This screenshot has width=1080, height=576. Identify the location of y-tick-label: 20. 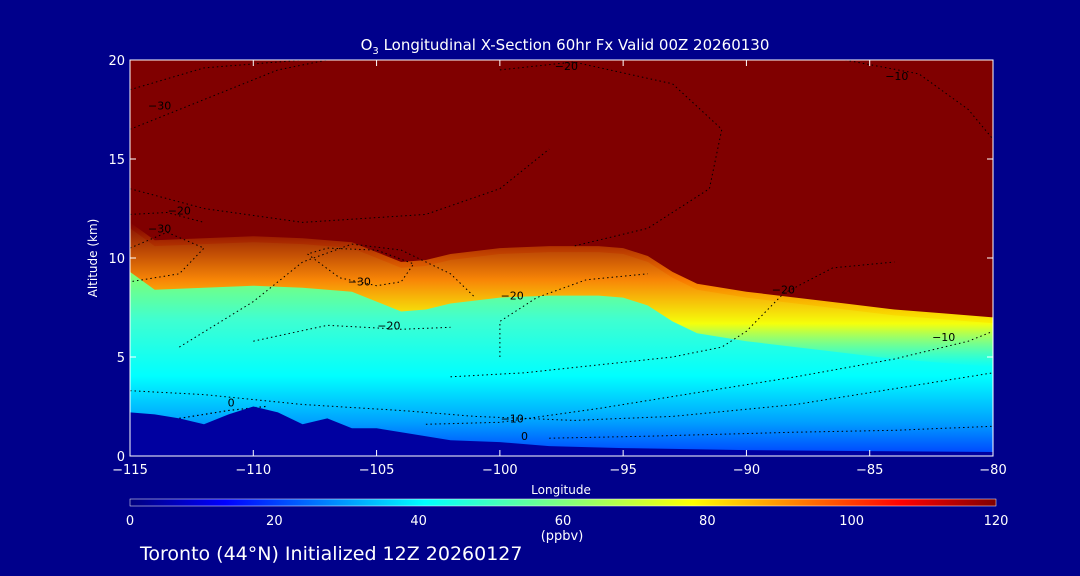
(116, 61).